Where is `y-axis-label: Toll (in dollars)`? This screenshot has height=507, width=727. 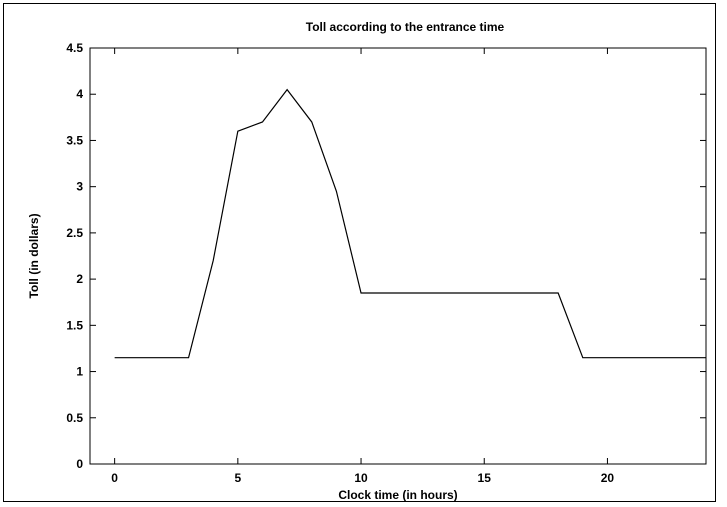
y-axis-label: Toll (in dollars) is located at coordinates (34, 255).